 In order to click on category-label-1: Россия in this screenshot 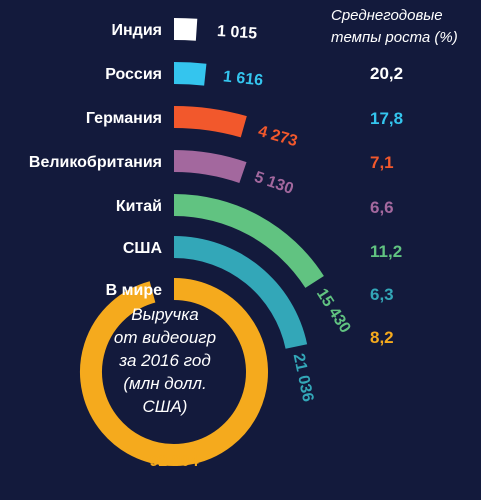, I will do `click(133, 74)`.